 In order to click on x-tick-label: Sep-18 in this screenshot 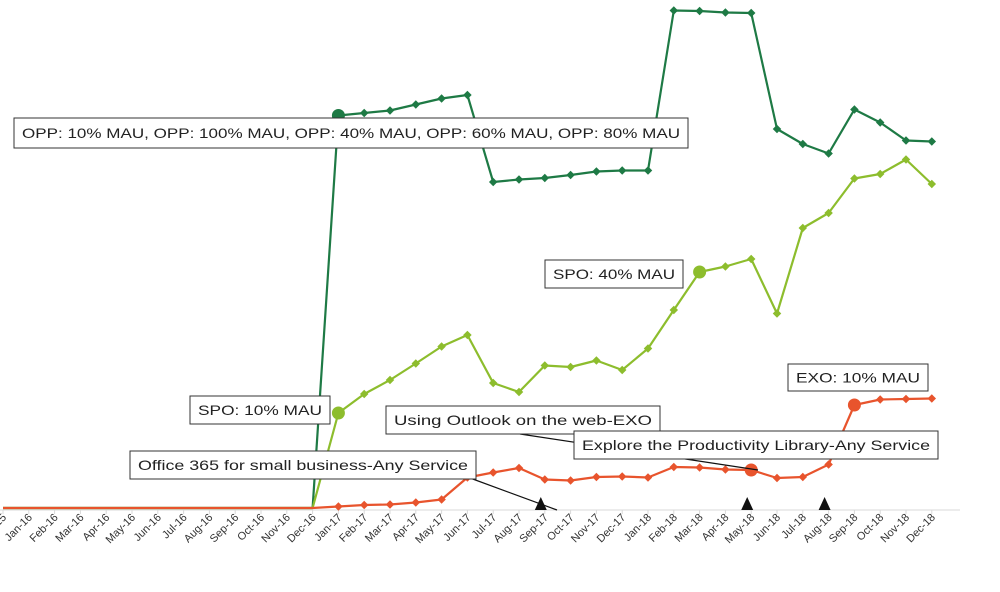, I will do `click(844, 529)`.